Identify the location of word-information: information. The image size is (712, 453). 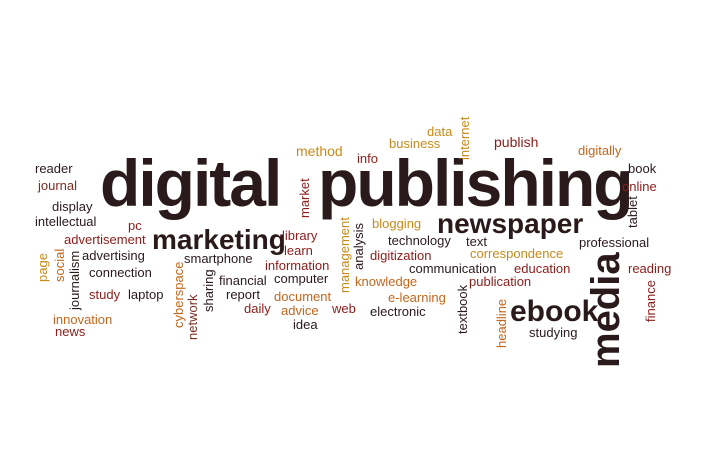
(297, 265).